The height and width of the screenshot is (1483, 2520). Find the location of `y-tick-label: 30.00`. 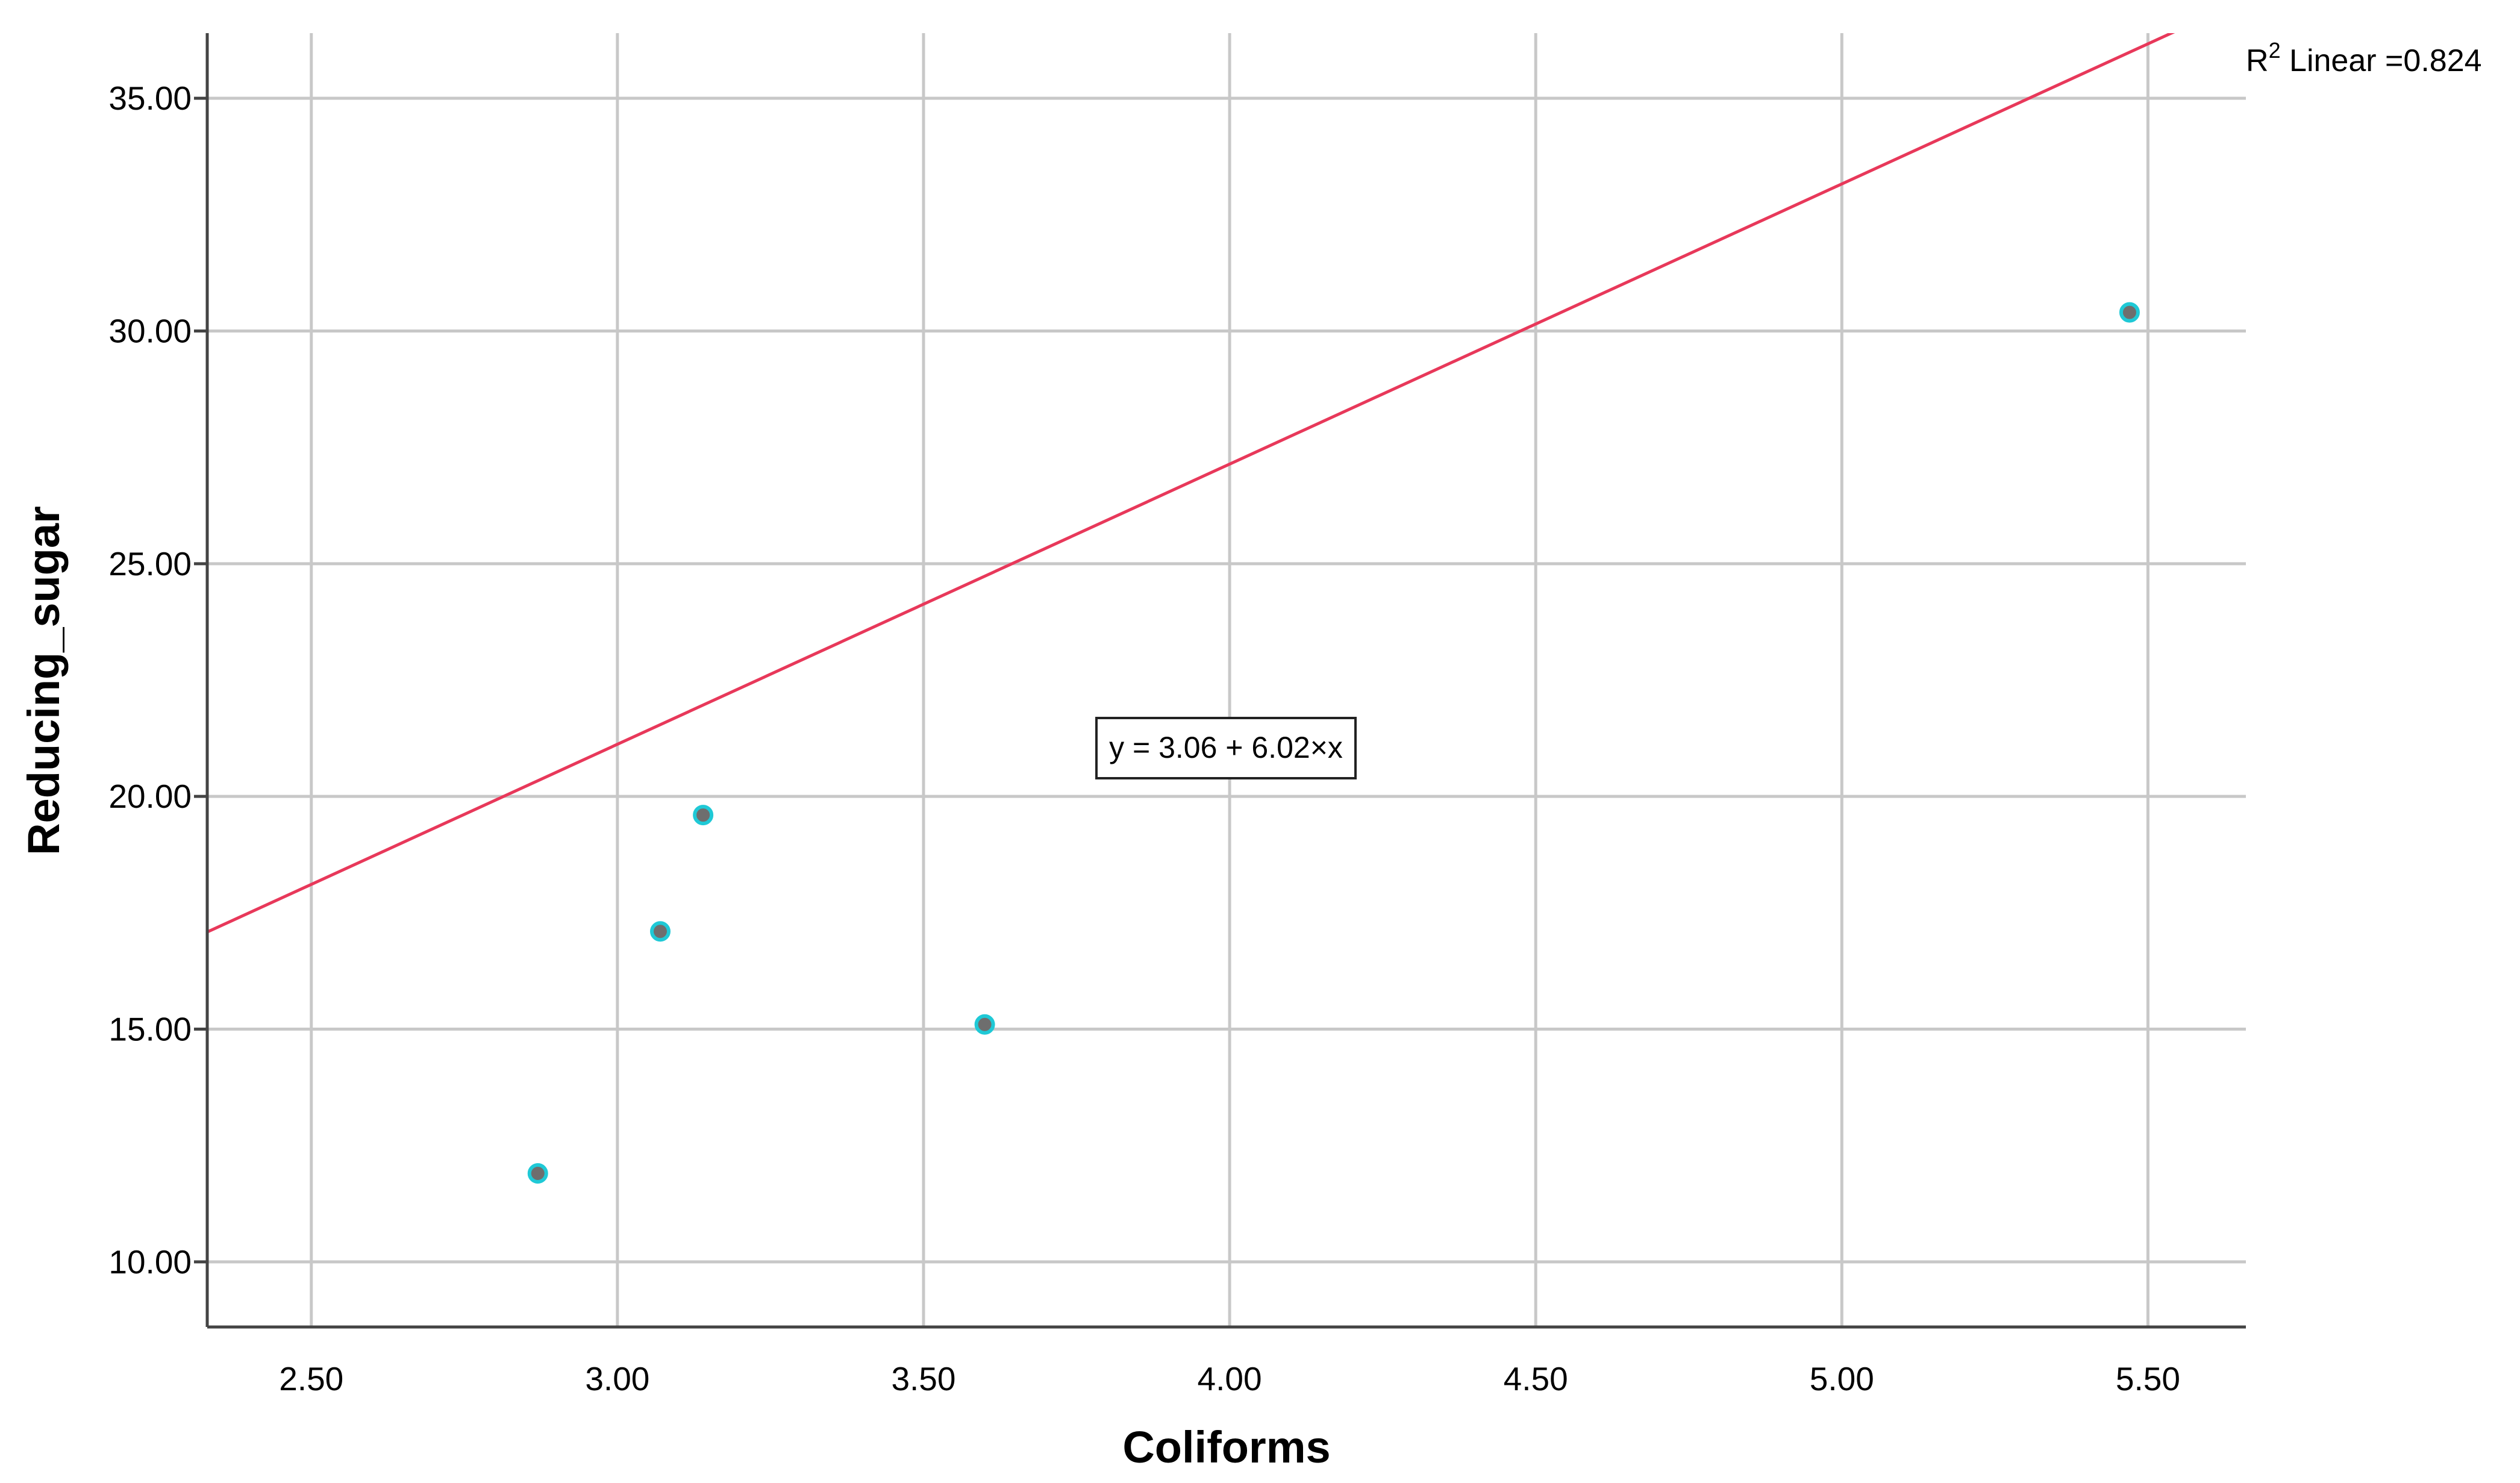

y-tick-label: 30.00 is located at coordinates (150, 331).